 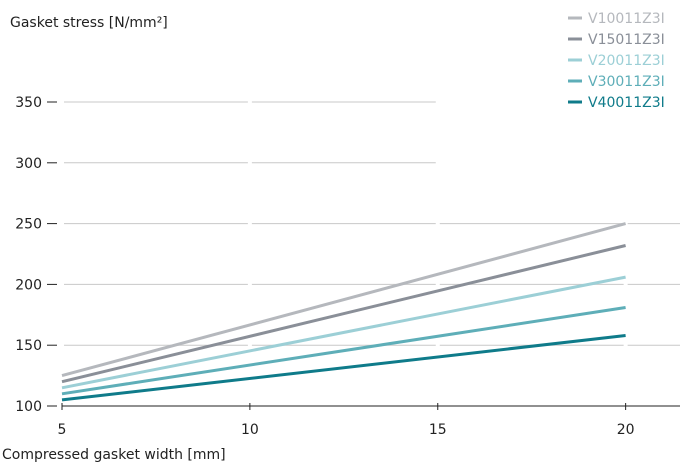 I want to click on series-line, so click(x=343, y=368).